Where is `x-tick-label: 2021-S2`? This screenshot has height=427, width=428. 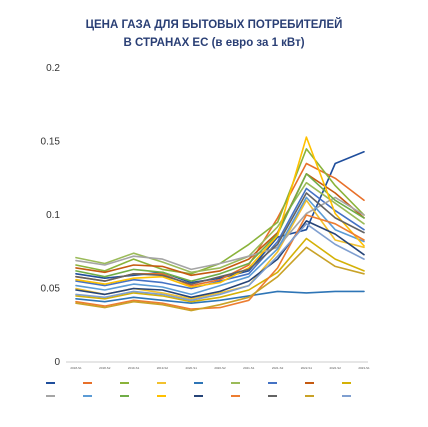
x-tick-label: 2021-S2 is located at coordinates (278, 368).